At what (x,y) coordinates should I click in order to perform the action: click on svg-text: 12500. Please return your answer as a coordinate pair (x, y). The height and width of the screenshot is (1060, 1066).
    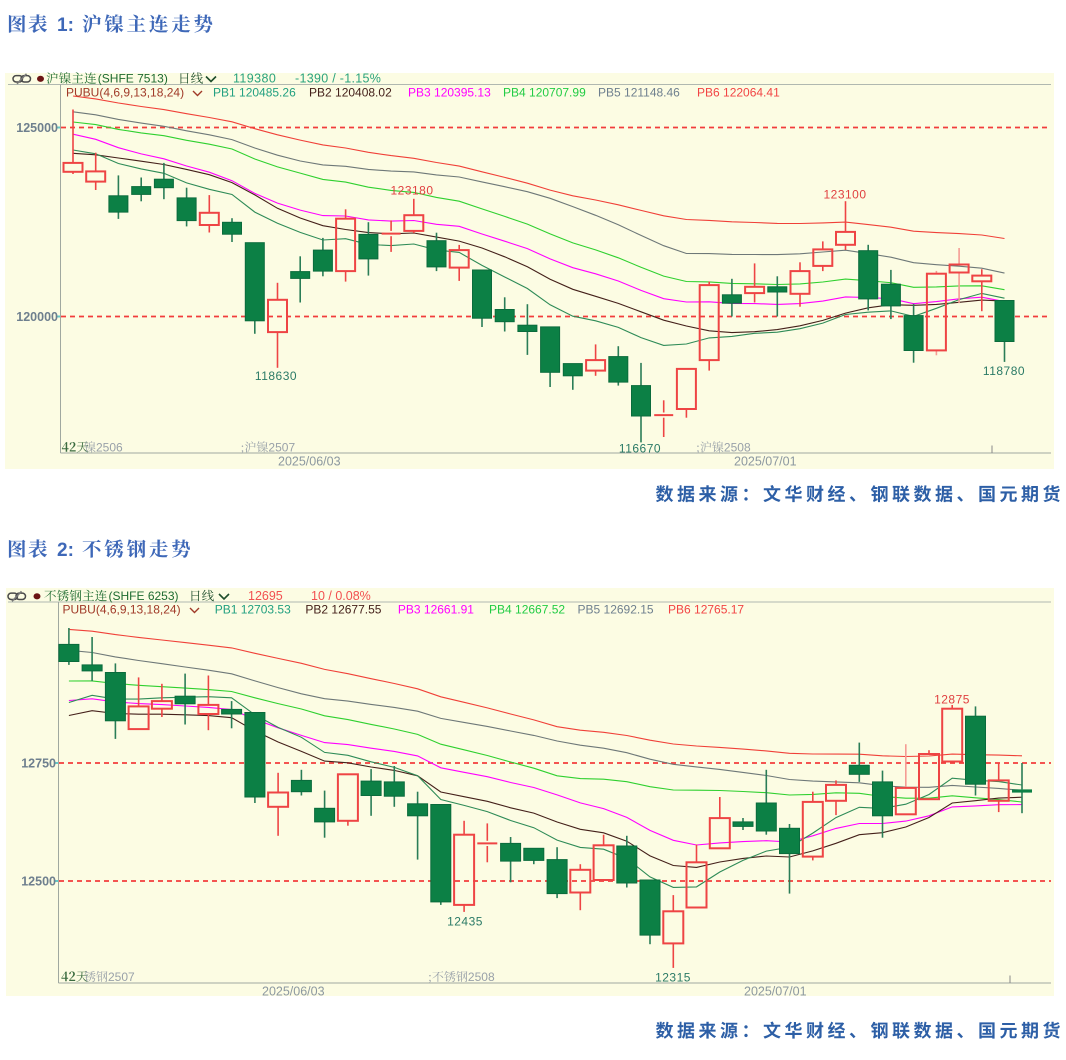
    Looking at the image, I should click on (38, 882).